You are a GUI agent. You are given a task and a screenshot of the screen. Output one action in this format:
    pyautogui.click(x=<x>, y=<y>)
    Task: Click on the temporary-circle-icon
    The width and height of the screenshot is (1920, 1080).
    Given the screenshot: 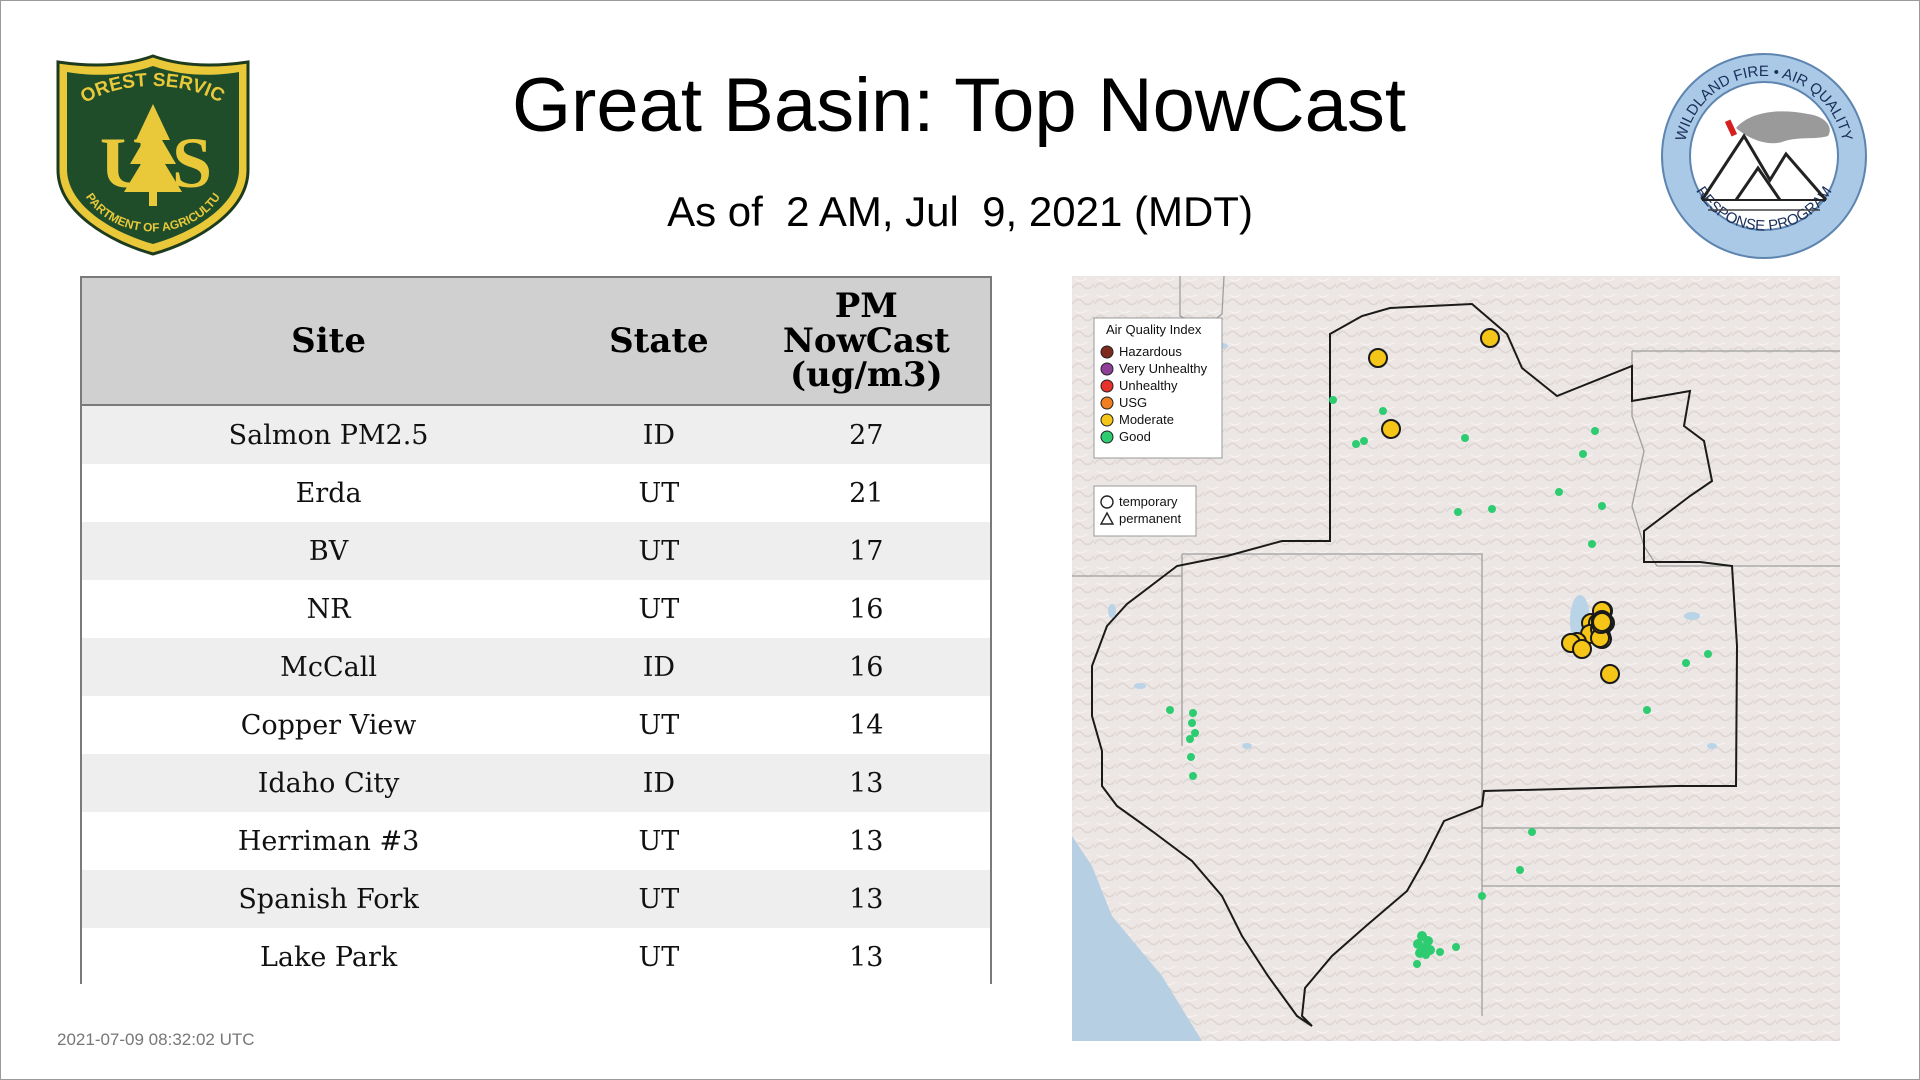 What is the action you would take?
    pyautogui.click(x=1107, y=502)
    